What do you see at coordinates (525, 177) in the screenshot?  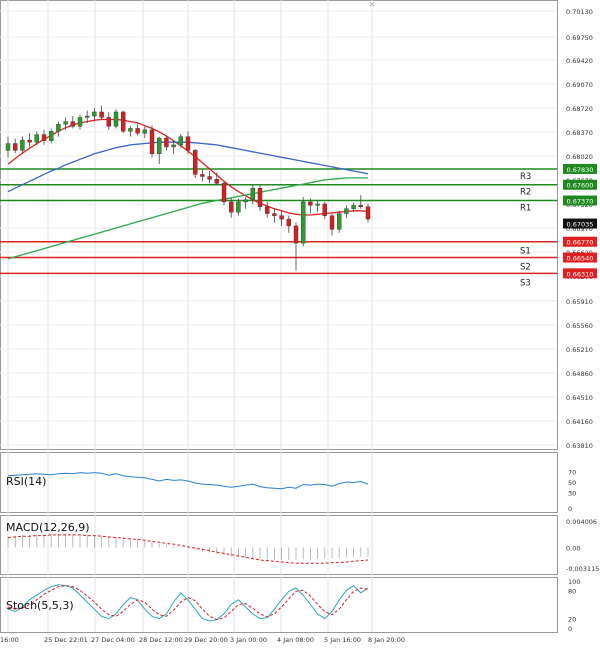 I see `level-label-r3: R3` at bounding box center [525, 177].